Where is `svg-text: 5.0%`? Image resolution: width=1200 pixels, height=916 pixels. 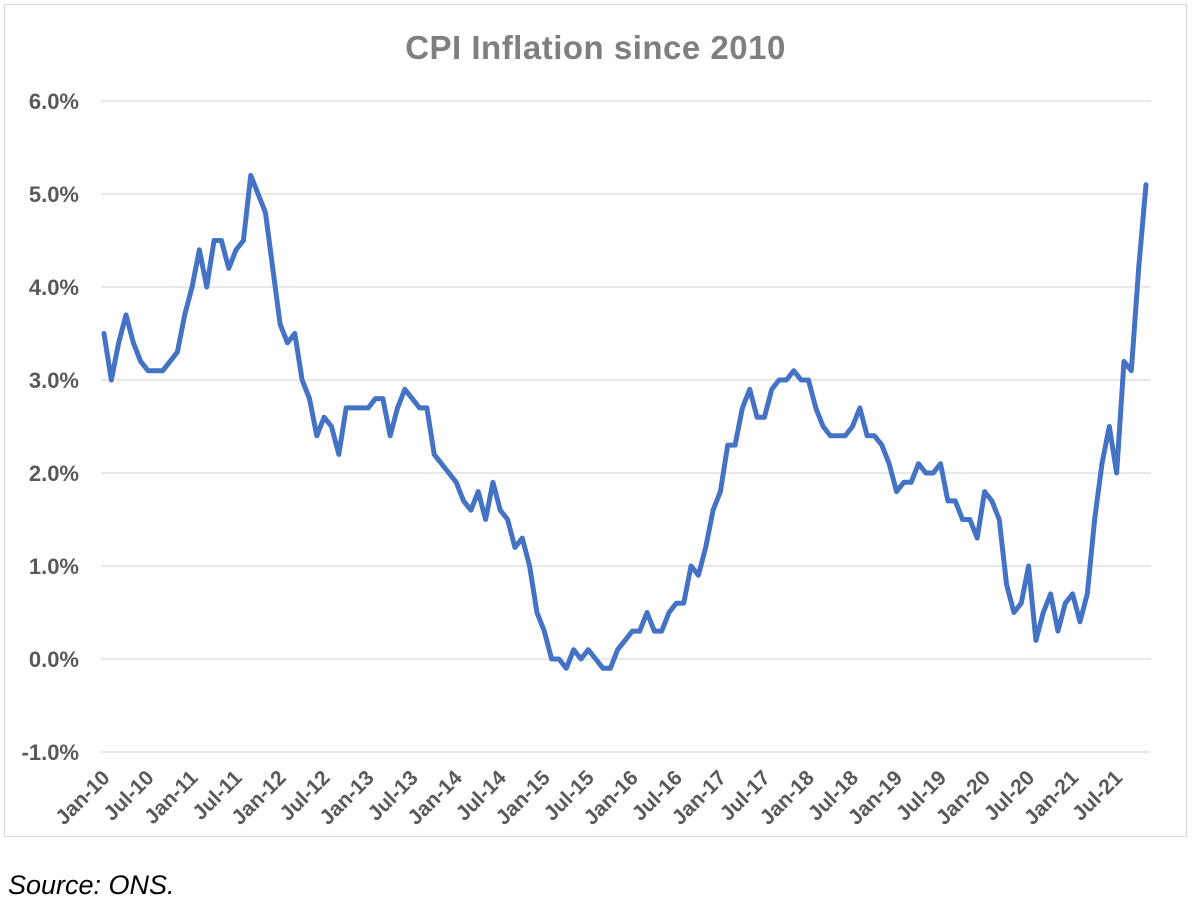 svg-text: 5.0% is located at coordinates (54, 194).